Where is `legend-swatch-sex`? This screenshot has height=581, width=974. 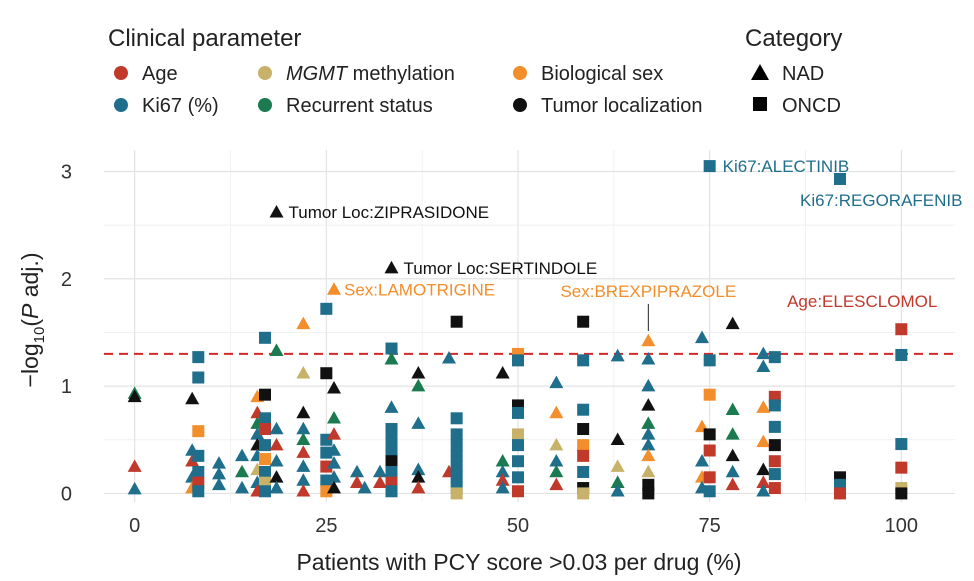 legend-swatch-sex is located at coordinates (520, 73).